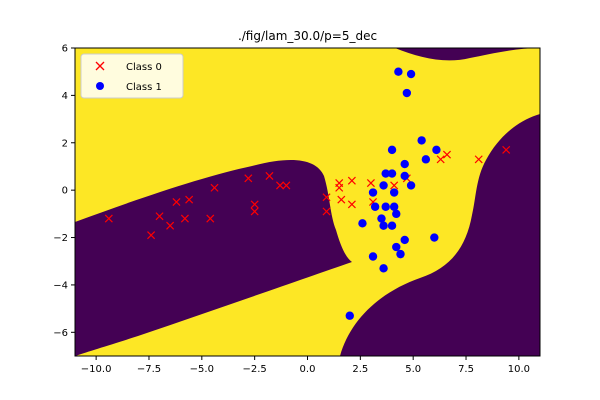  What do you see at coordinates (308, 369) in the screenshot?
I see `x-tick-label: 0.0` at bounding box center [308, 369].